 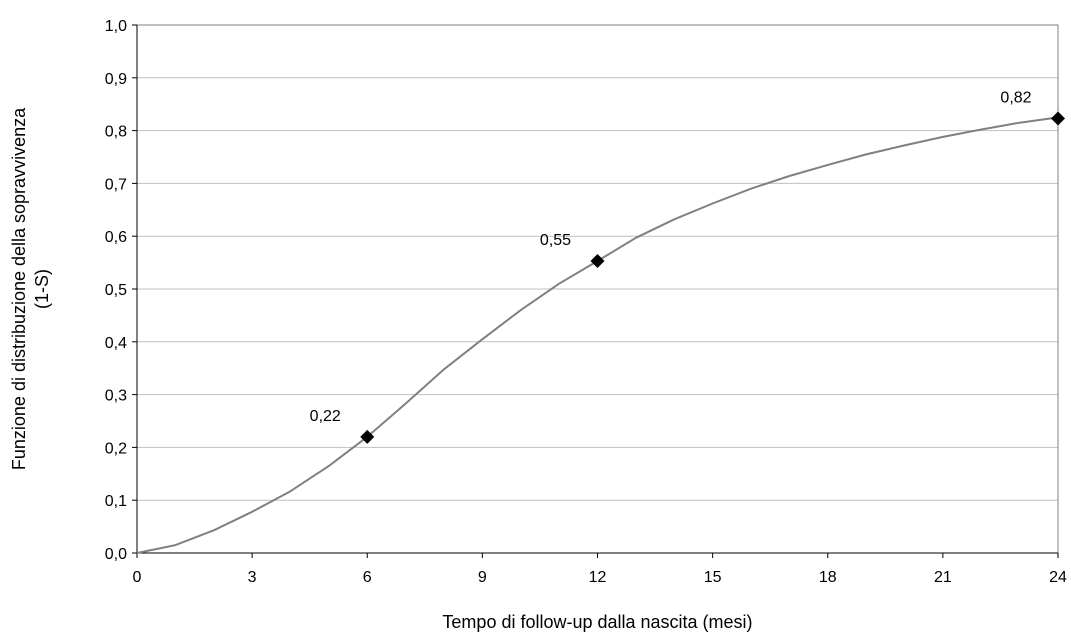 I want to click on y-tick-label-5: 0,5, so click(x=116, y=290).